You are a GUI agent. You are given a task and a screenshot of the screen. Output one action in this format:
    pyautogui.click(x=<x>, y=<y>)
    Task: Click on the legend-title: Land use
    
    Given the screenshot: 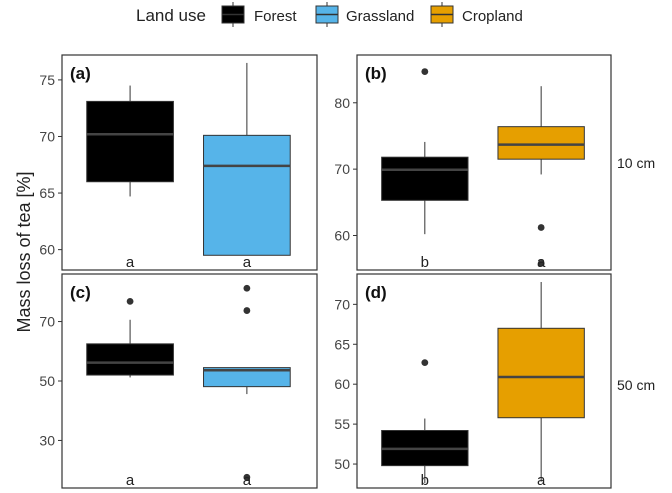 What is the action you would take?
    pyautogui.click(x=171, y=15)
    